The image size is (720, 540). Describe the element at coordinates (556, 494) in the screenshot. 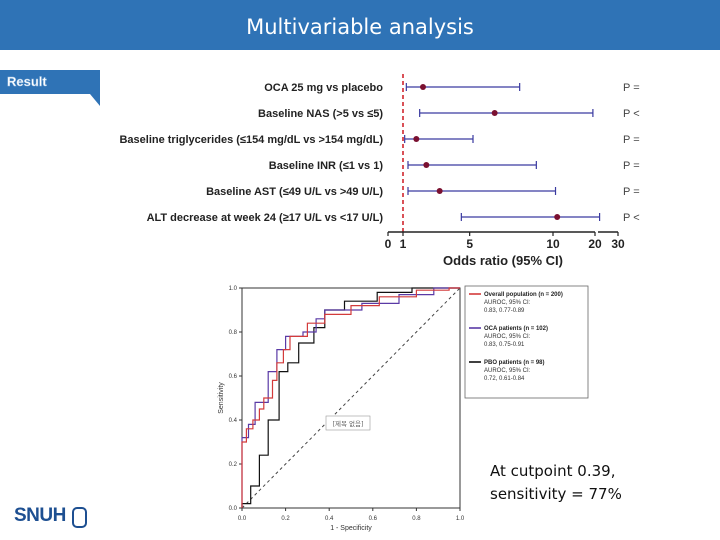

I see `cutpoint-note-line2: sensitivity = 77%` at that location.